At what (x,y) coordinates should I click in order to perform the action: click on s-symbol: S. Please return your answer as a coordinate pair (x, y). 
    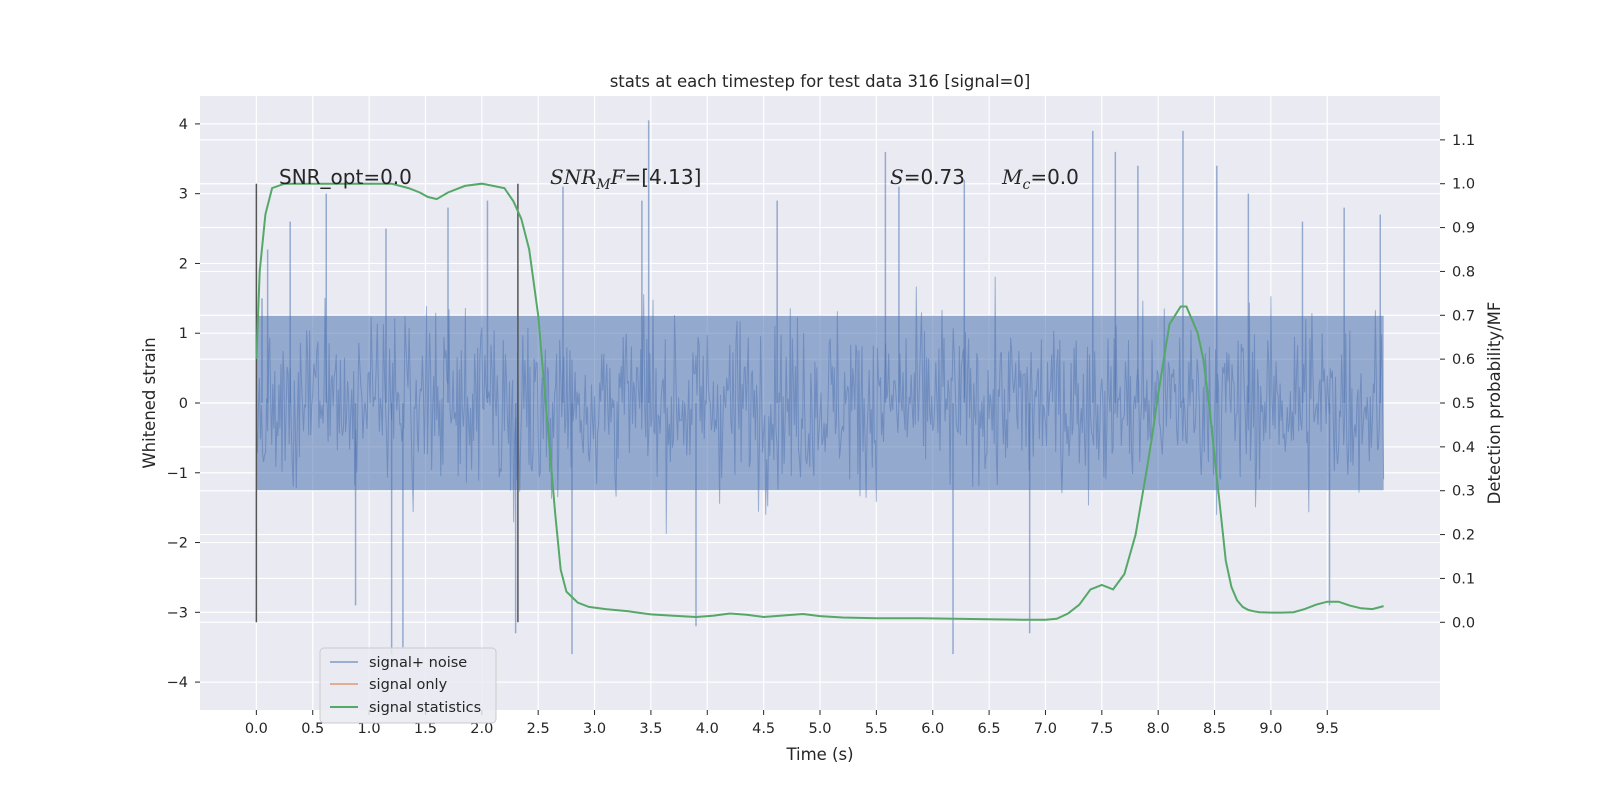
    Looking at the image, I should click on (897, 177).